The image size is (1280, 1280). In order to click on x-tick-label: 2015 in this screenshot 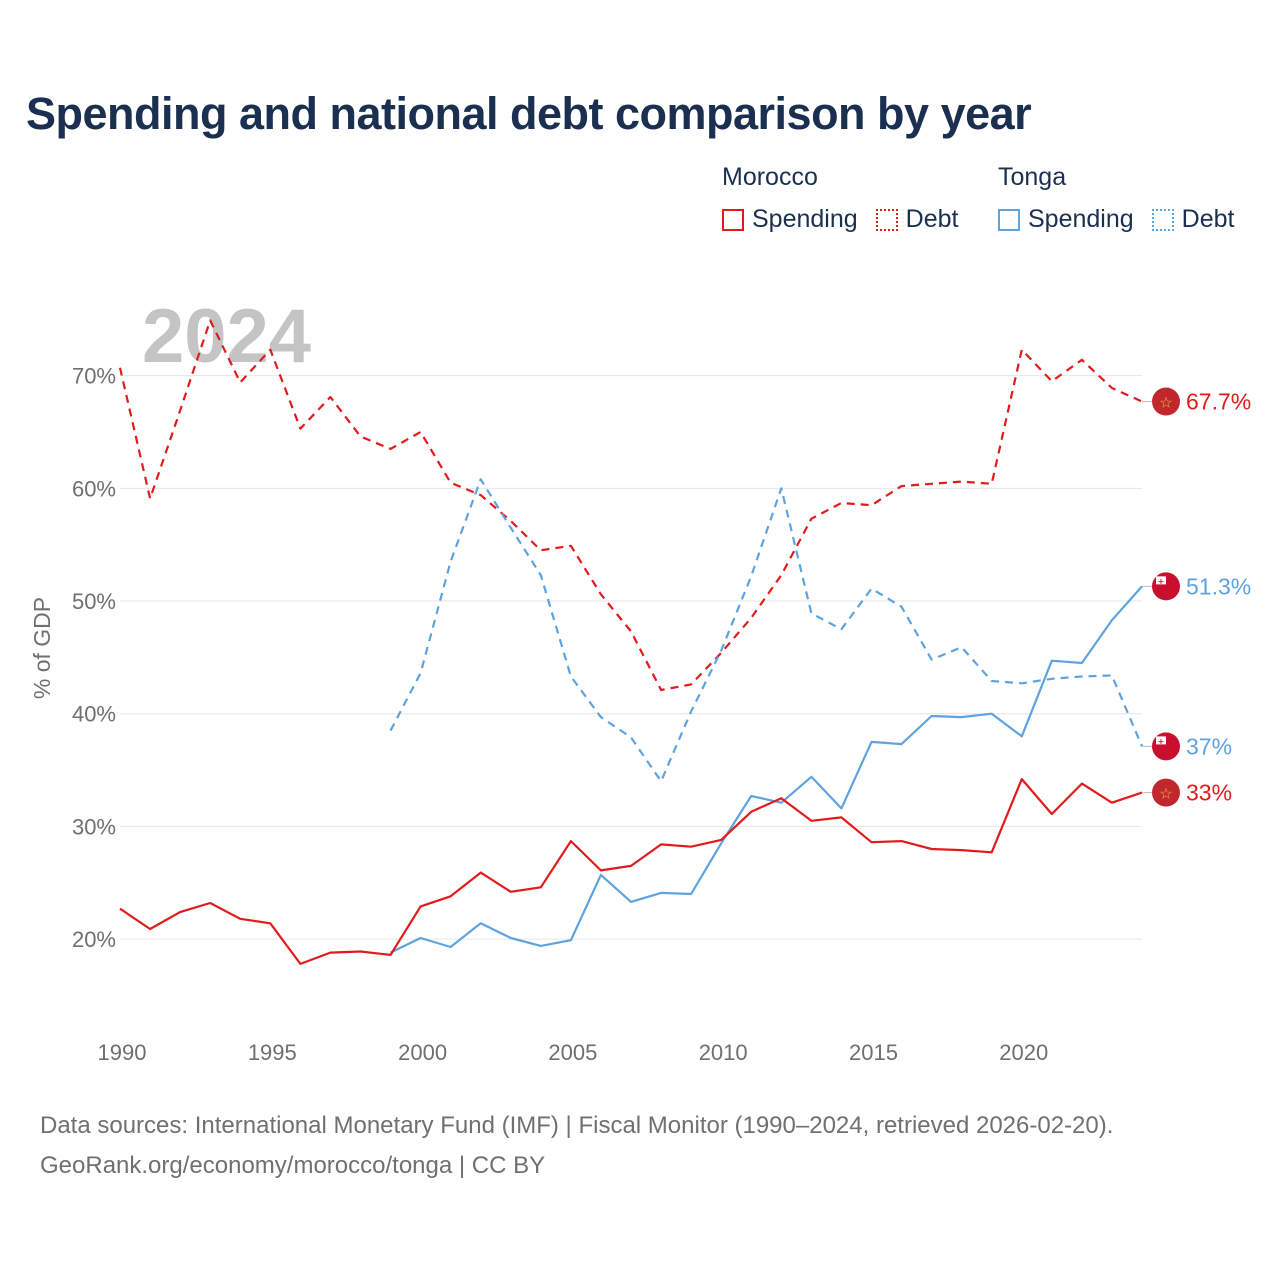, I will do `click(873, 1052)`.